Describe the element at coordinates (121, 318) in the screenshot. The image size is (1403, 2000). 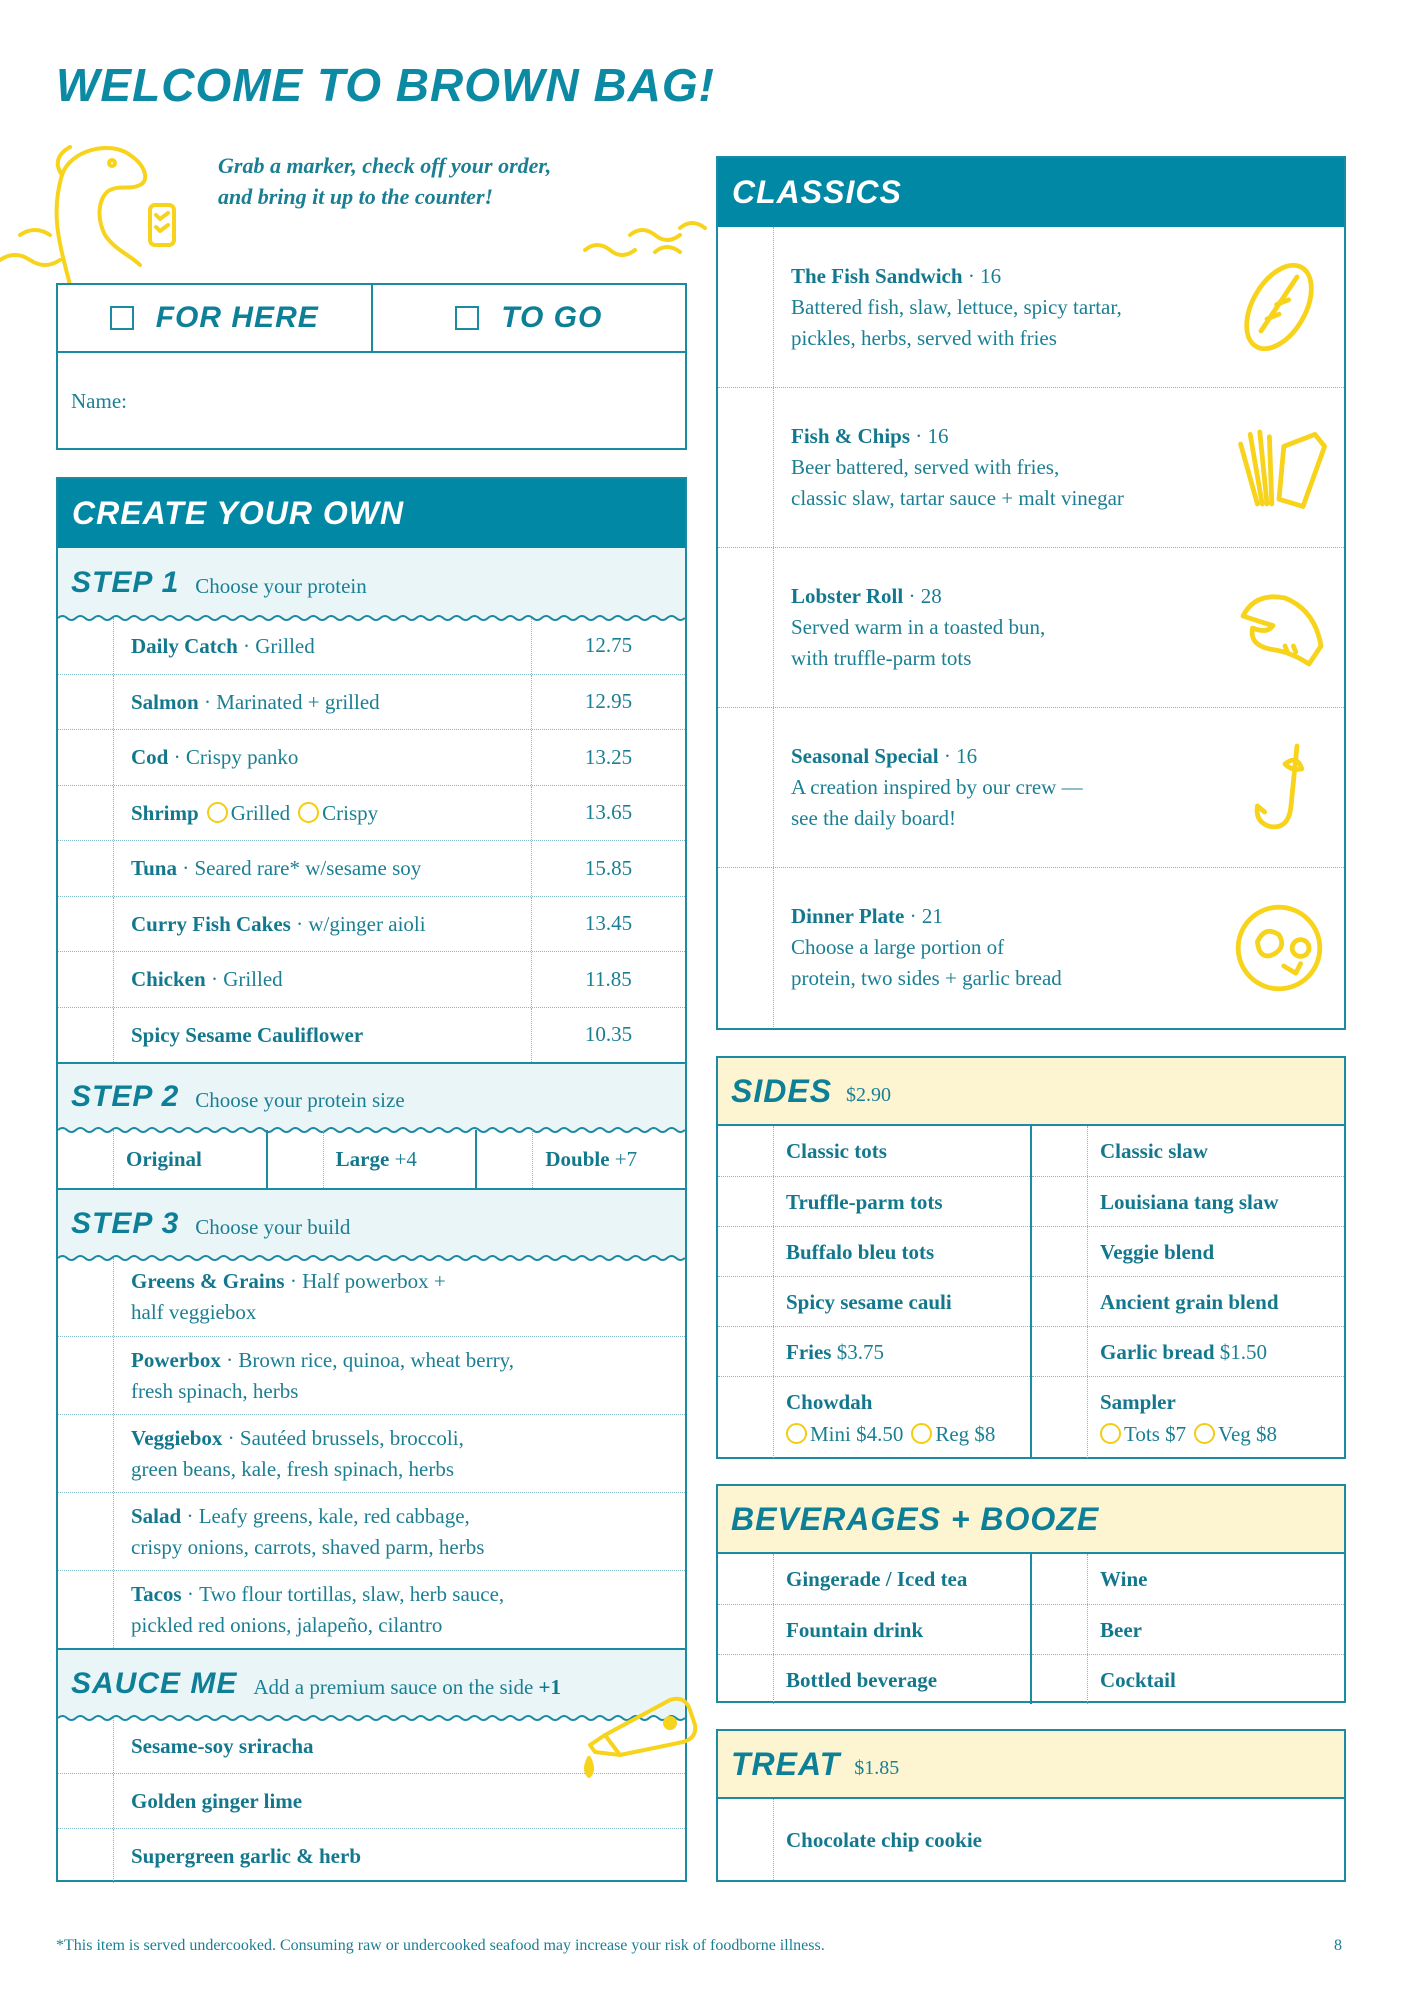
I see `for-here-checkbox` at that location.